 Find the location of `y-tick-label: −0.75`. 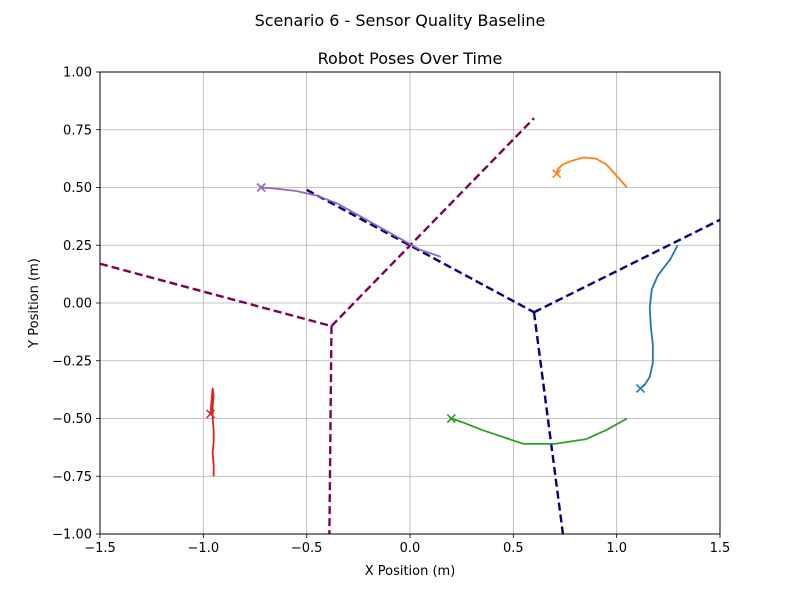

y-tick-label: −0.75 is located at coordinates (72, 477).